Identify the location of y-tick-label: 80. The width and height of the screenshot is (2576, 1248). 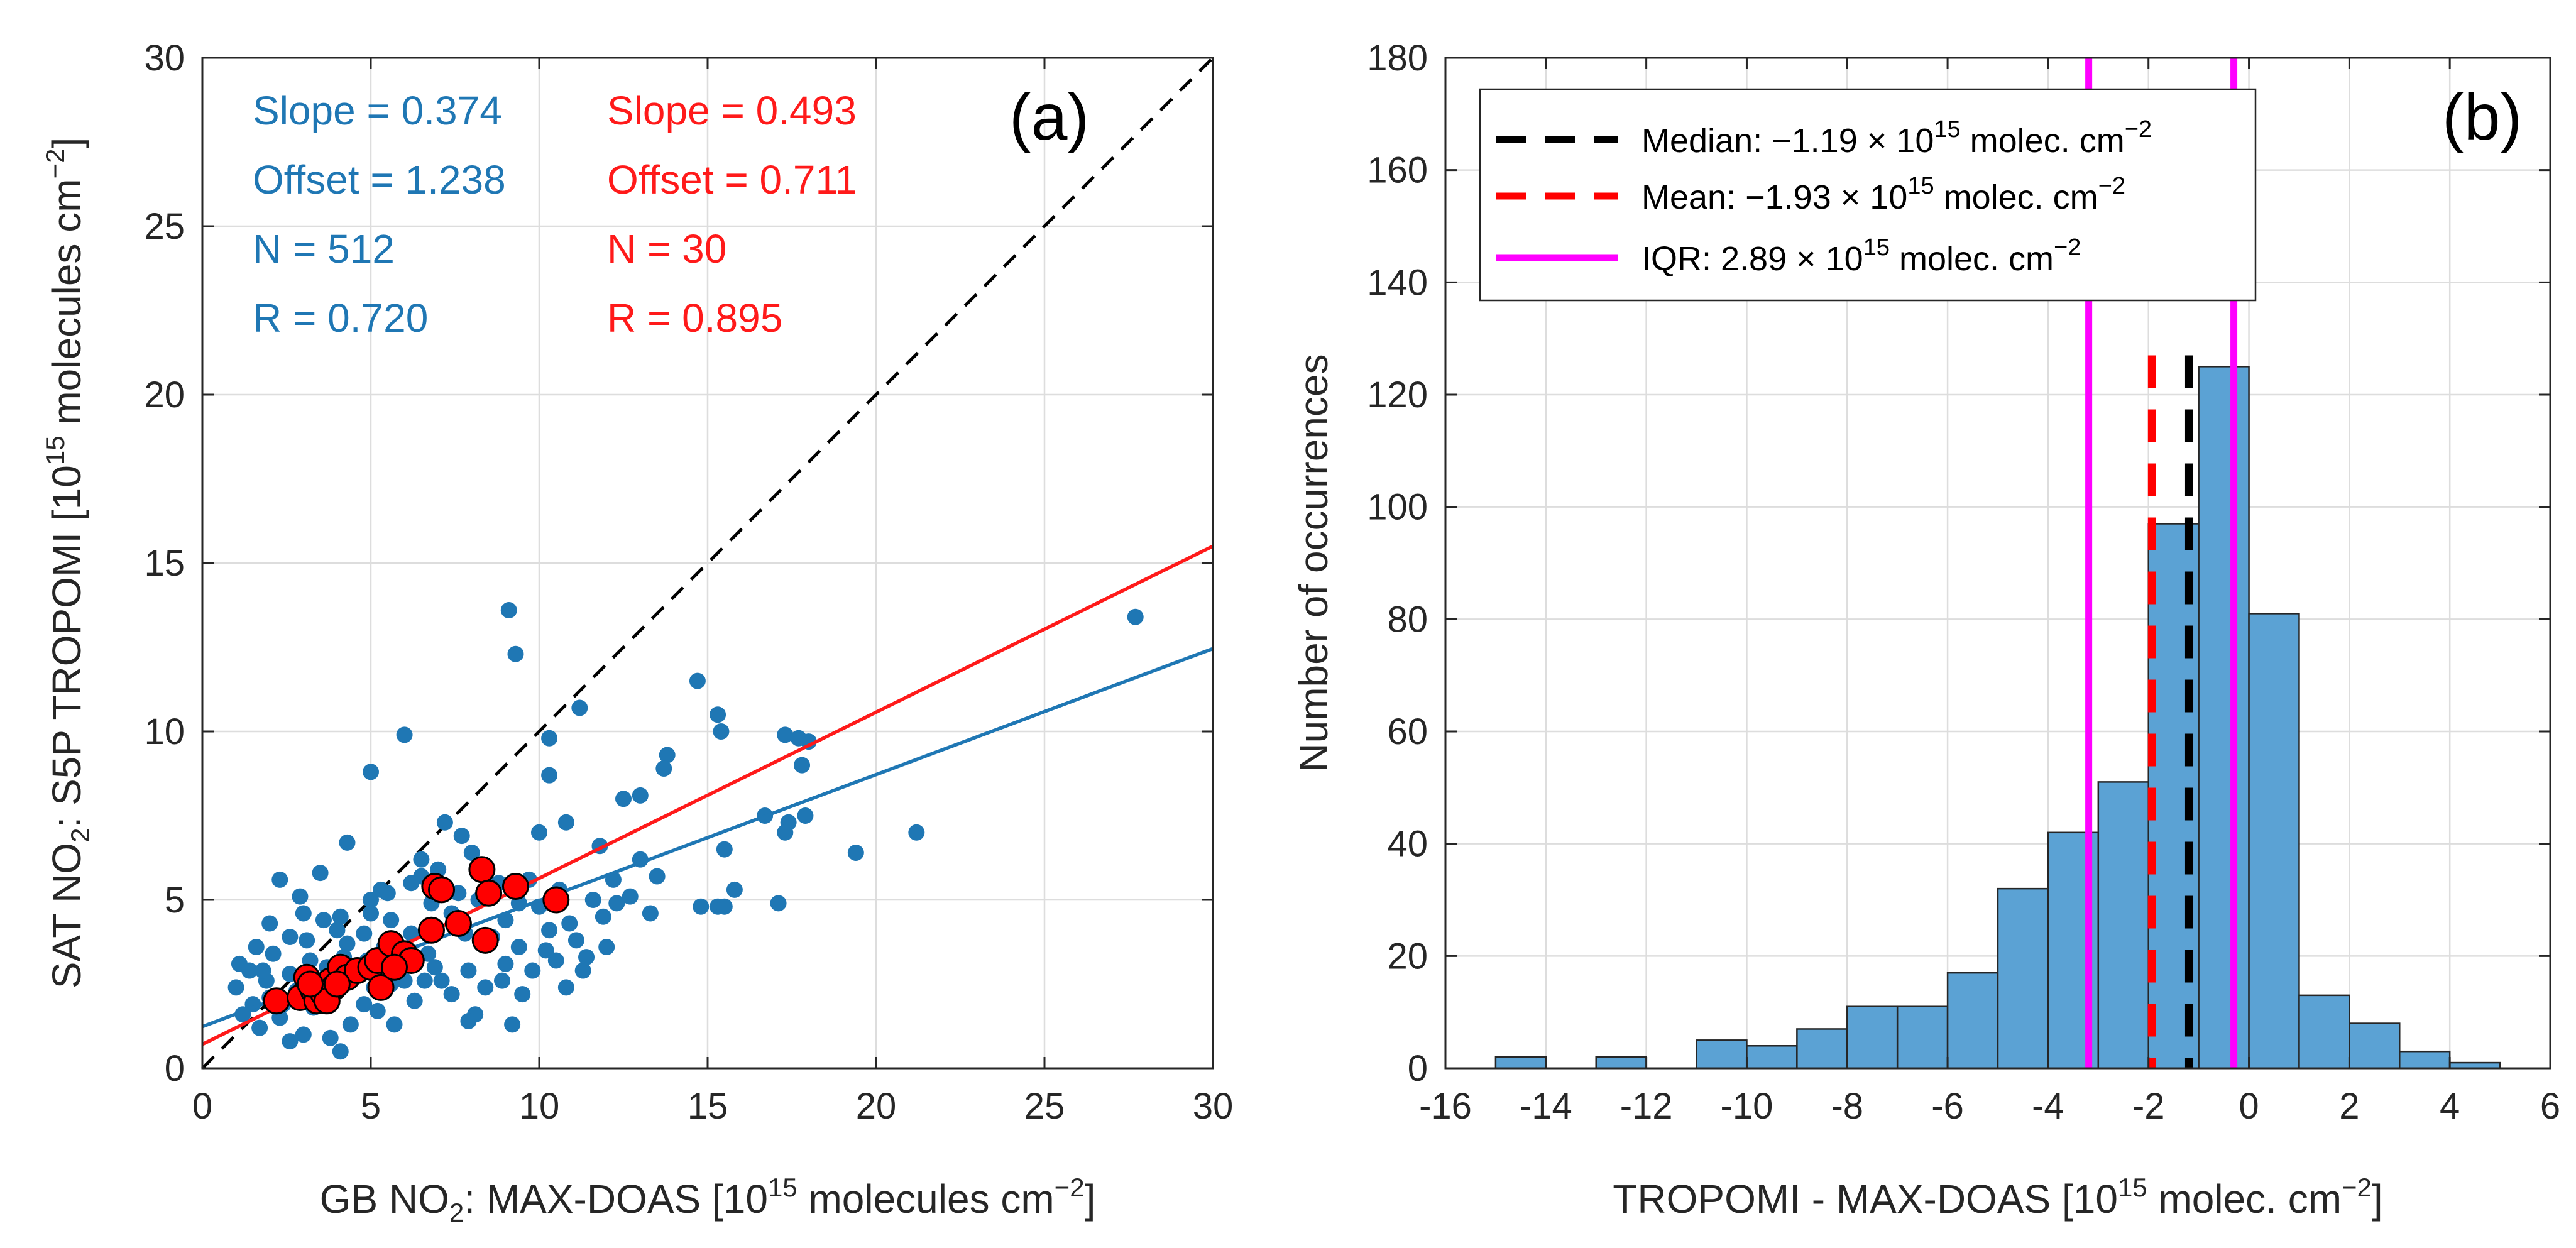
(1407, 619).